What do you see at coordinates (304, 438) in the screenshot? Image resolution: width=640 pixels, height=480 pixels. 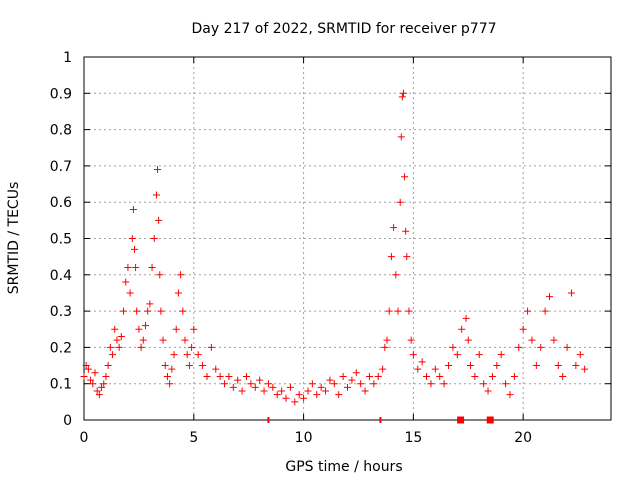 I see `x-tick-label: 10` at bounding box center [304, 438].